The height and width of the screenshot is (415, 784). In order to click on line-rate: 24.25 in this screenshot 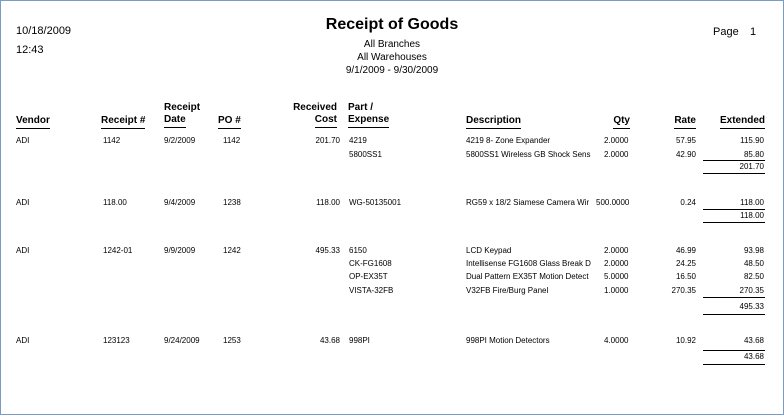, I will do `click(685, 263)`.